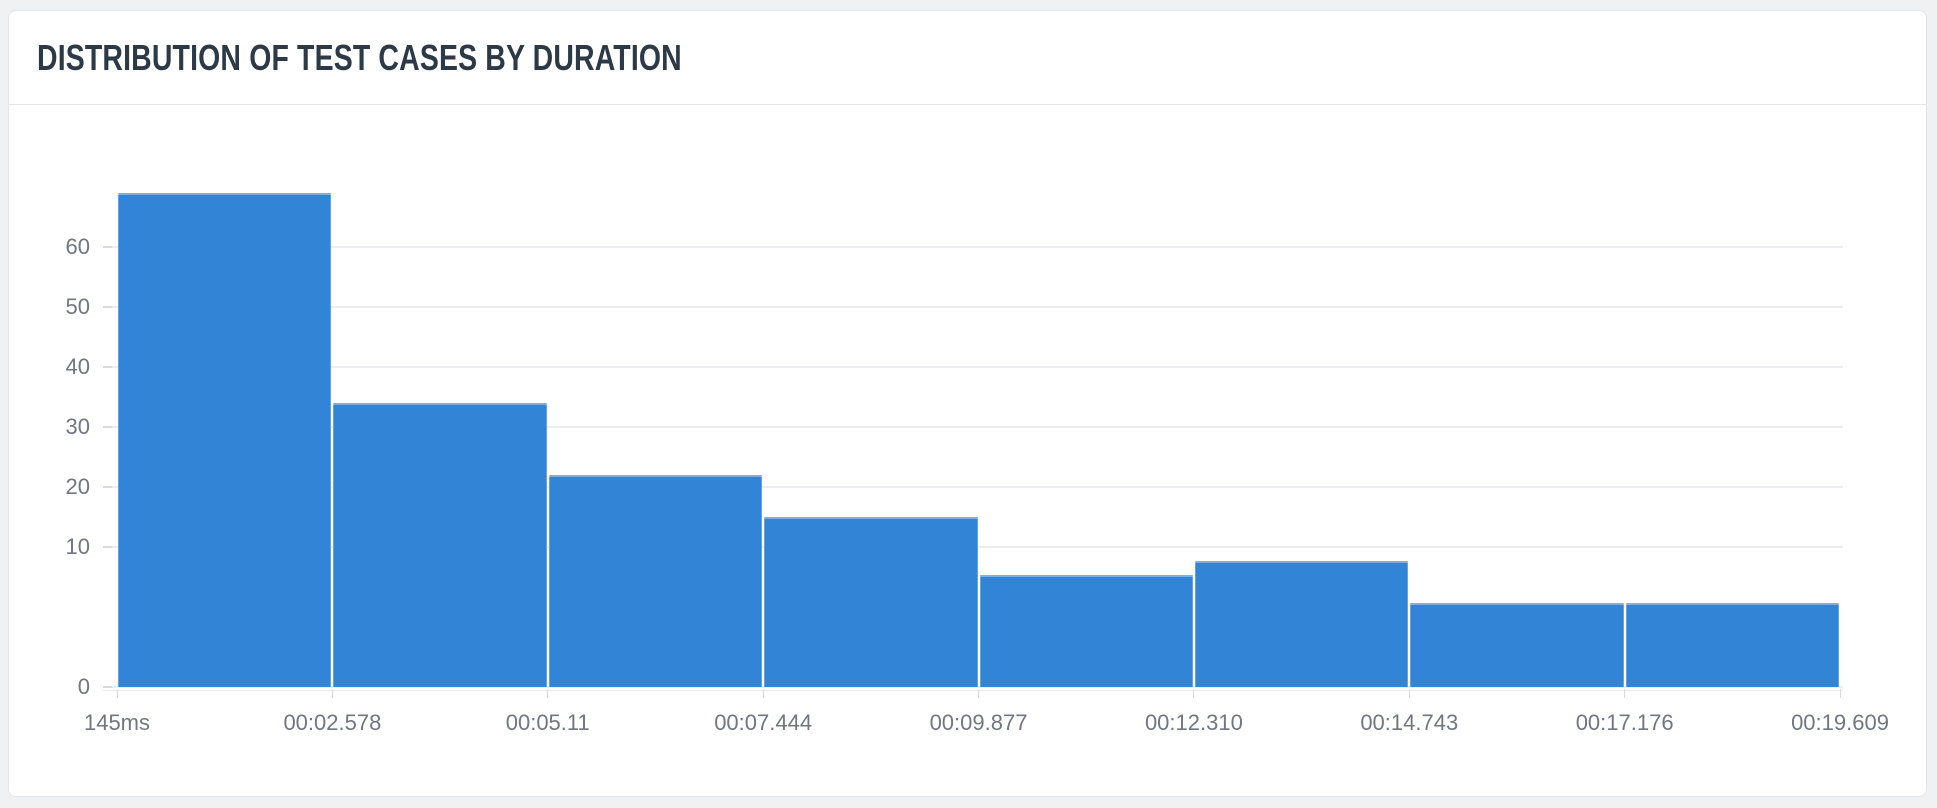  Describe the element at coordinates (1840, 722) in the screenshot. I see `x-axis-label: 00:19.609` at that location.